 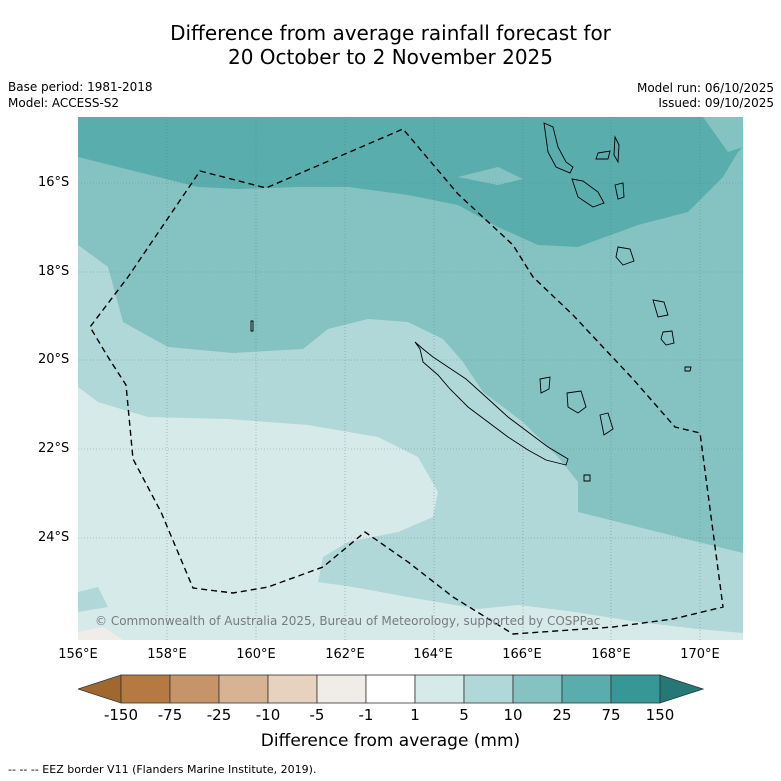 What do you see at coordinates (513, 715) in the screenshot?
I see `colorbar-tick-label: 10` at bounding box center [513, 715].